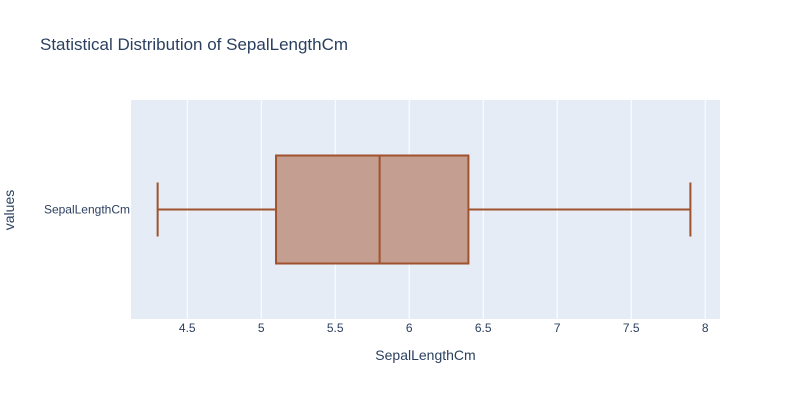  I want to click on x-tick-label: 6.5, so click(483, 328).